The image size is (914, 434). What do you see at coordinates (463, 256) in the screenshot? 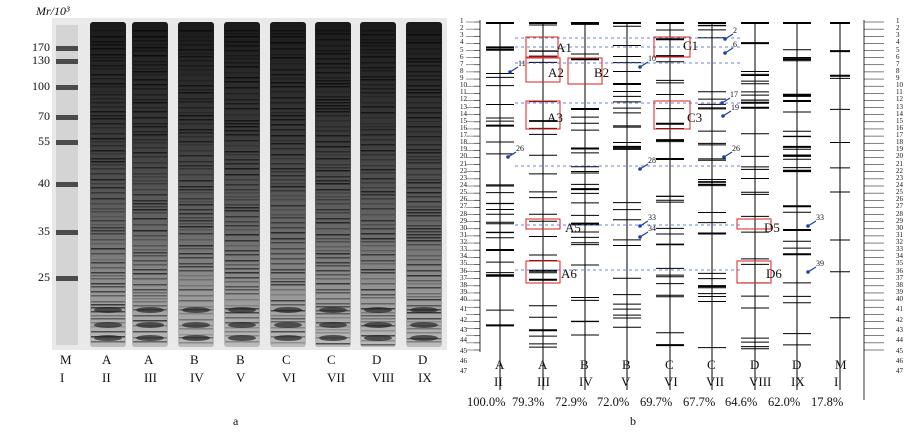
I see `row-number: 34` at bounding box center [463, 256].